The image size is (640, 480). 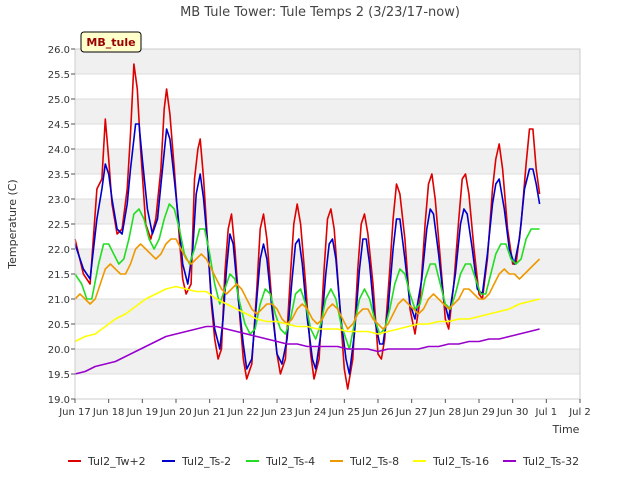 What do you see at coordinates (290, 461) in the screenshot?
I see `legend-label: Tul2_Ts-4` at bounding box center [290, 461].